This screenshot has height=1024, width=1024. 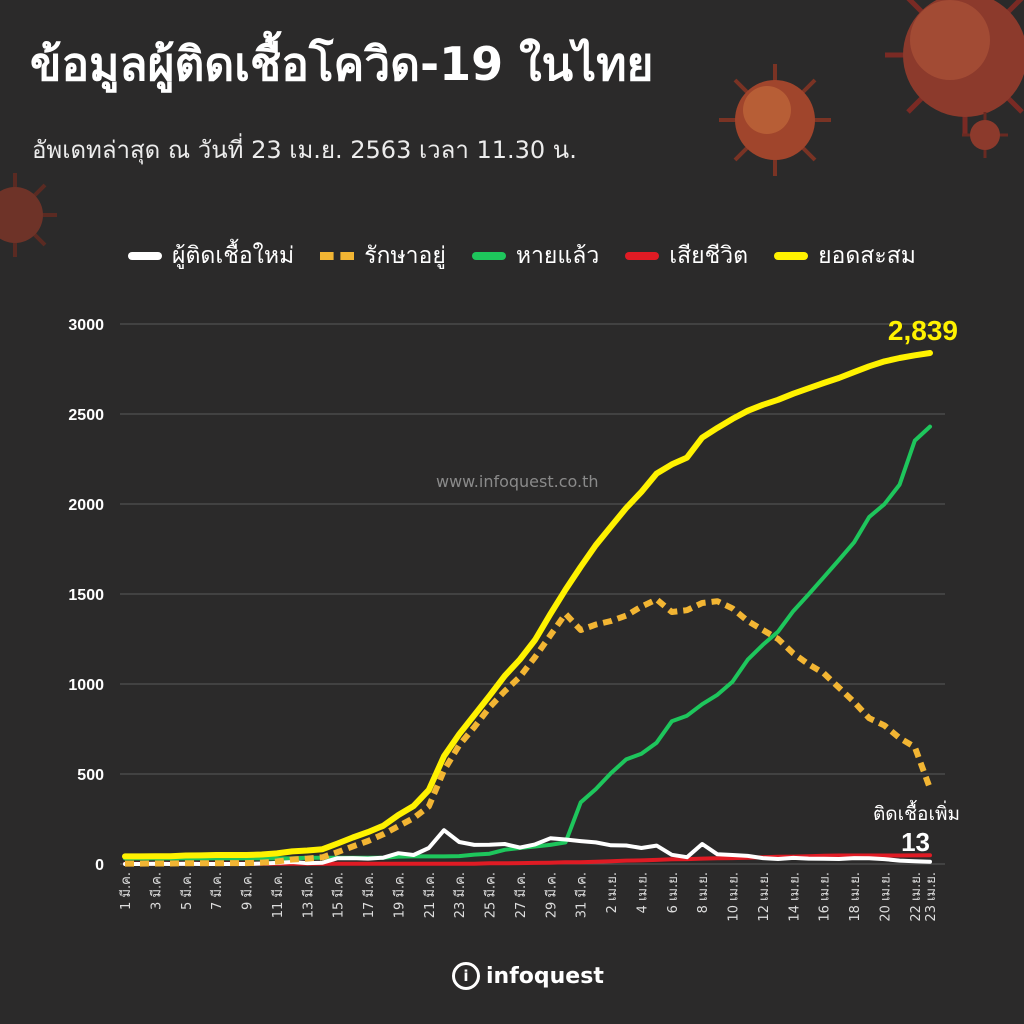 I want to click on x-tick-label: 19 มี.ค., so click(x=399, y=895).